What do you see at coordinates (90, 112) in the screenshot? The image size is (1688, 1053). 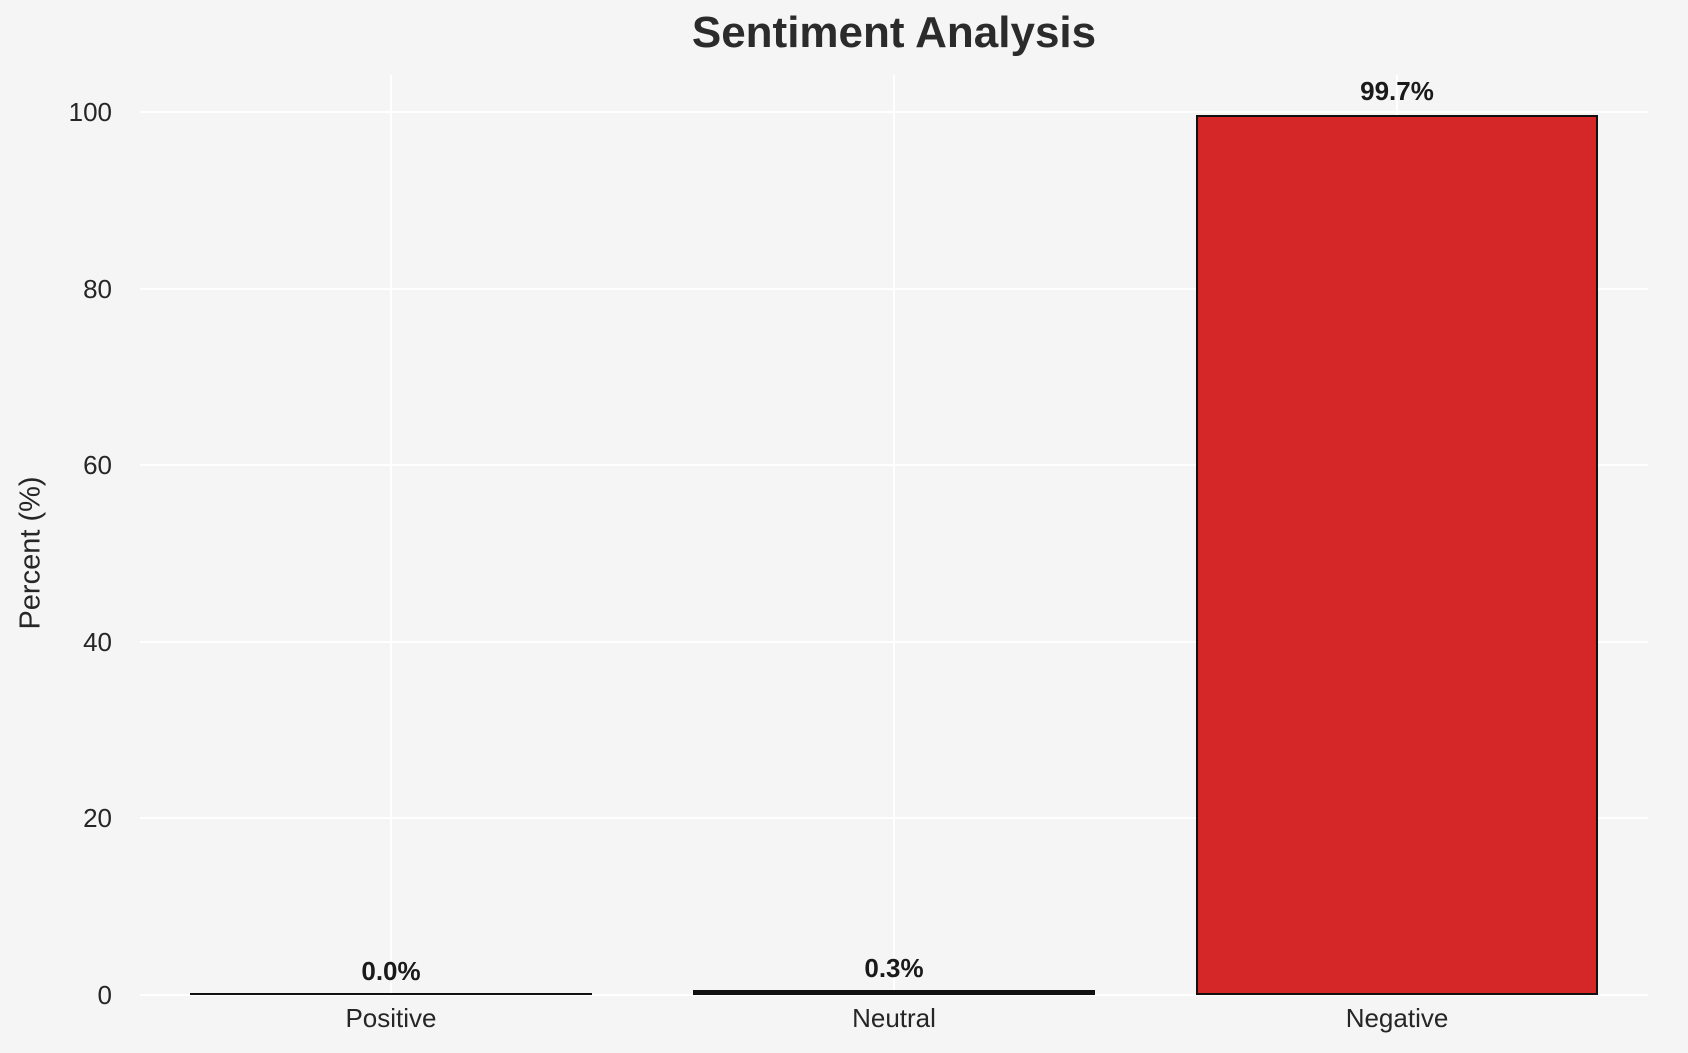 I see `y-tick-label: 100` at bounding box center [90, 112].